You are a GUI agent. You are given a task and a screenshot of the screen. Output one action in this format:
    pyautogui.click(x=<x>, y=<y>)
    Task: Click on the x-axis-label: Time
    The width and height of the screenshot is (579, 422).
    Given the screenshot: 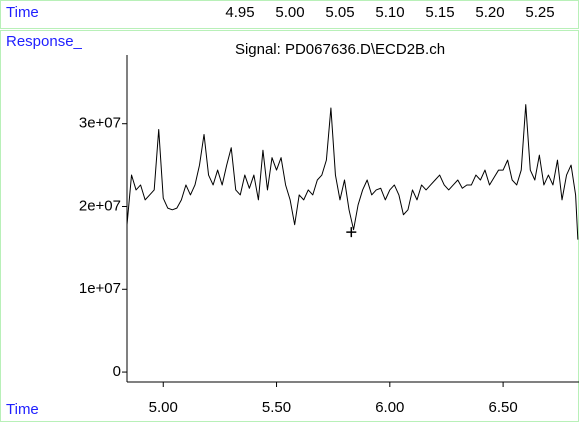 What is the action you would take?
    pyautogui.click(x=22, y=409)
    